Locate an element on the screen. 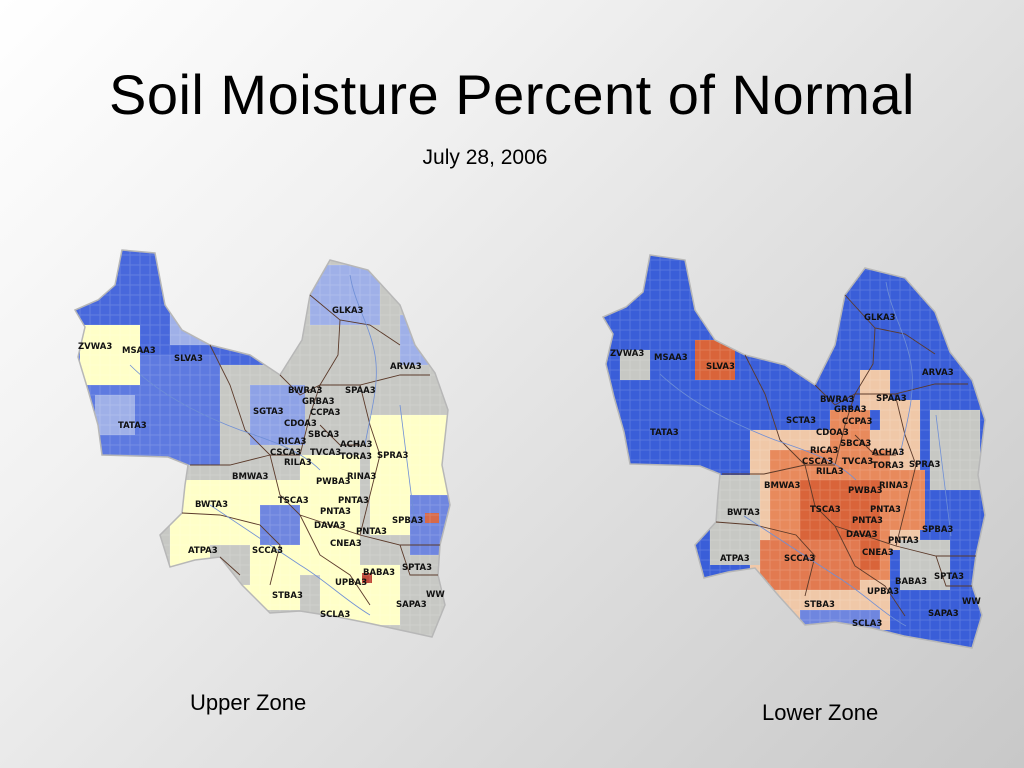  upper-basin-boundaries is located at coordinates (310, 450).